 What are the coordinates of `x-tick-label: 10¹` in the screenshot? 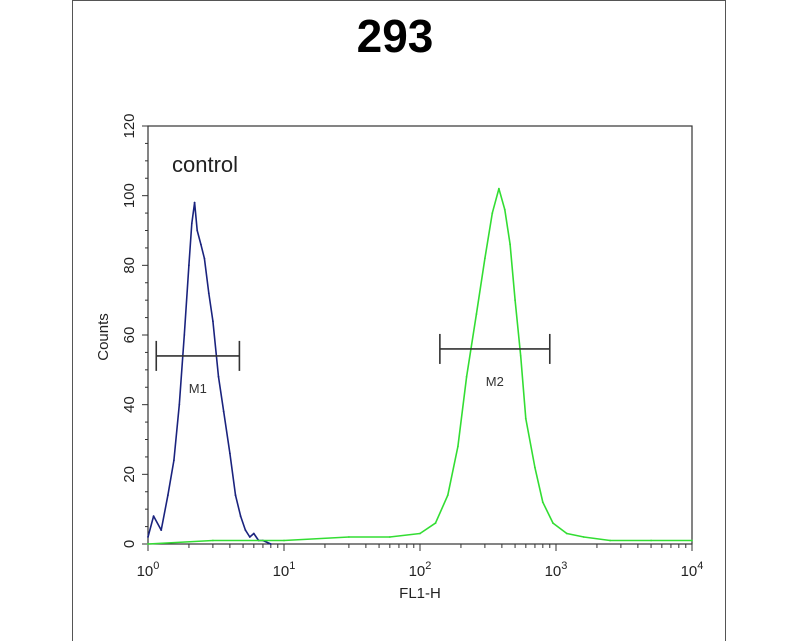 It's located at (284, 570).